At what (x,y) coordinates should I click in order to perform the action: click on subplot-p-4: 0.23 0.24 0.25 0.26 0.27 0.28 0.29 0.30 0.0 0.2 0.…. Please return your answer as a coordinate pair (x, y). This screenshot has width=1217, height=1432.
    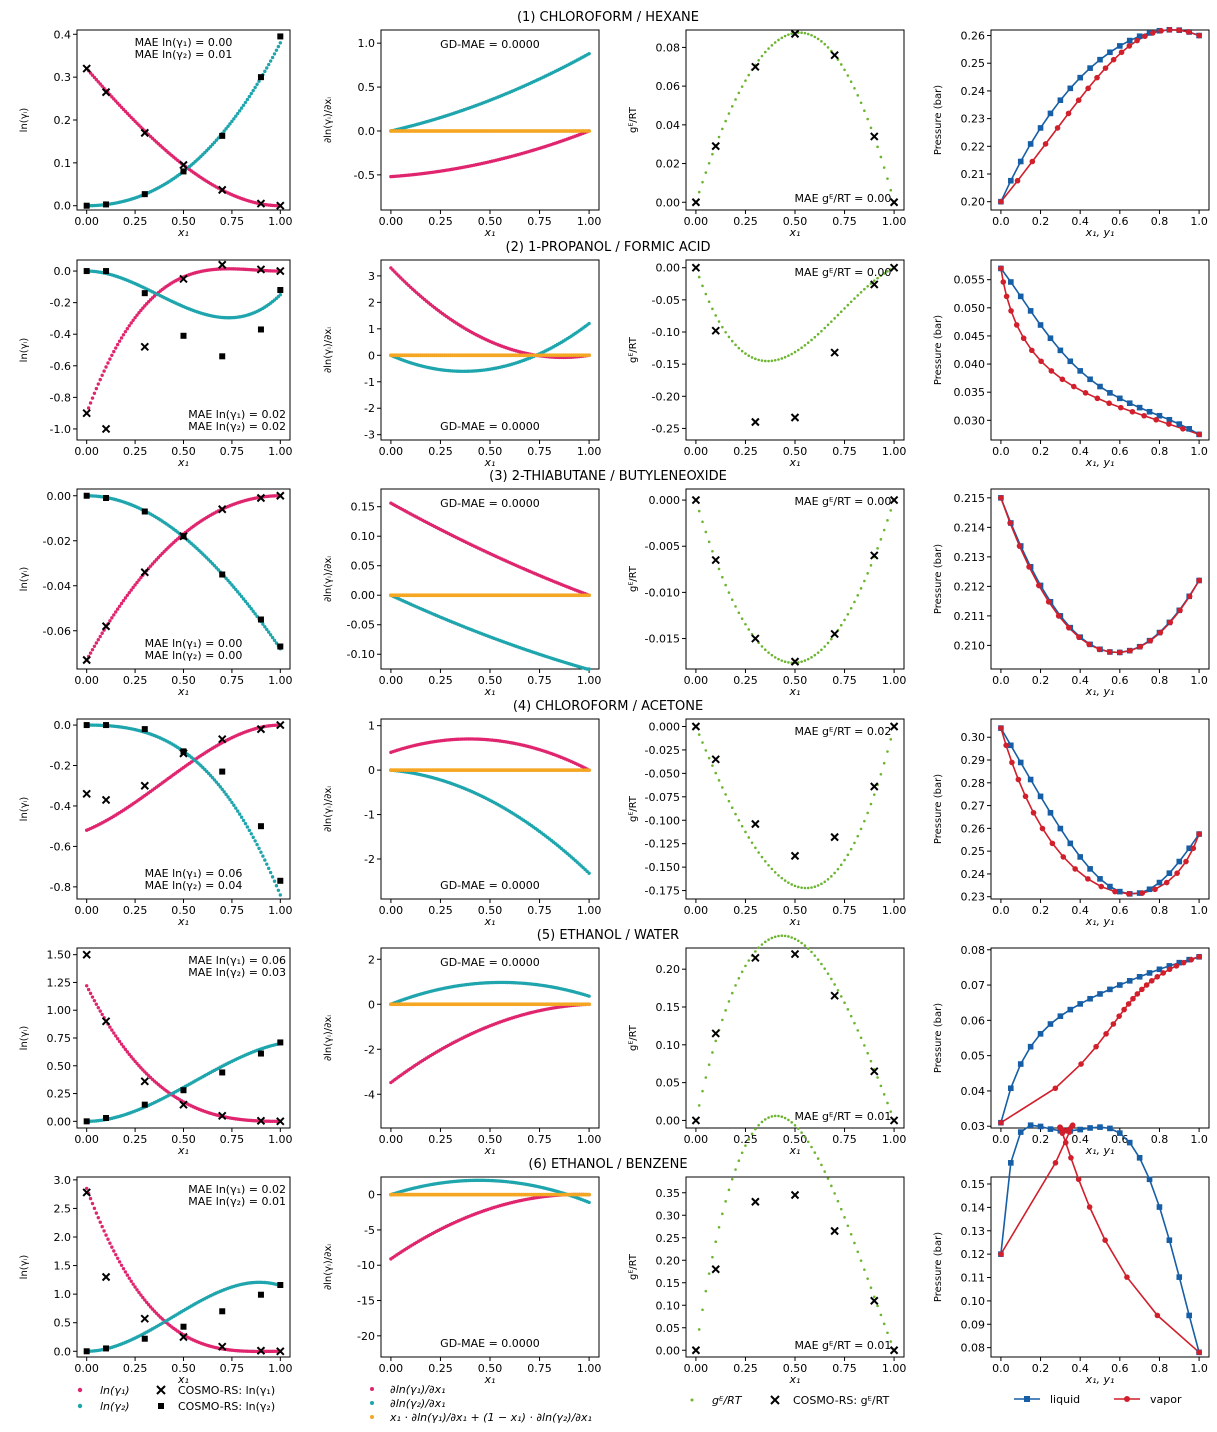
    Looking at the image, I should click on (1071, 823).